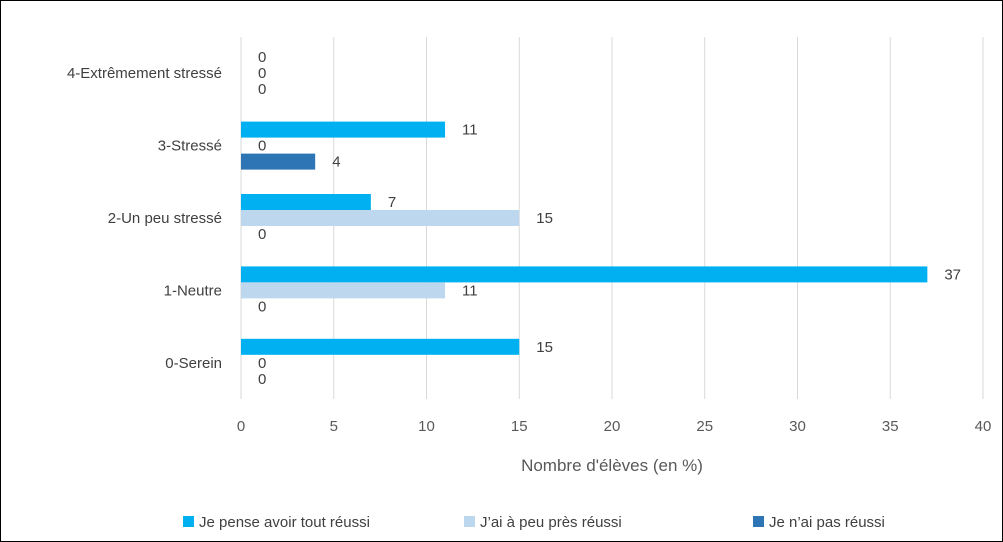 The image size is (1003, 542). What do you see at coordinates (193, 290) in the screenshot?
I see `category-label-1-neutre: 1-Neutre` at bounding box center [193, 290].